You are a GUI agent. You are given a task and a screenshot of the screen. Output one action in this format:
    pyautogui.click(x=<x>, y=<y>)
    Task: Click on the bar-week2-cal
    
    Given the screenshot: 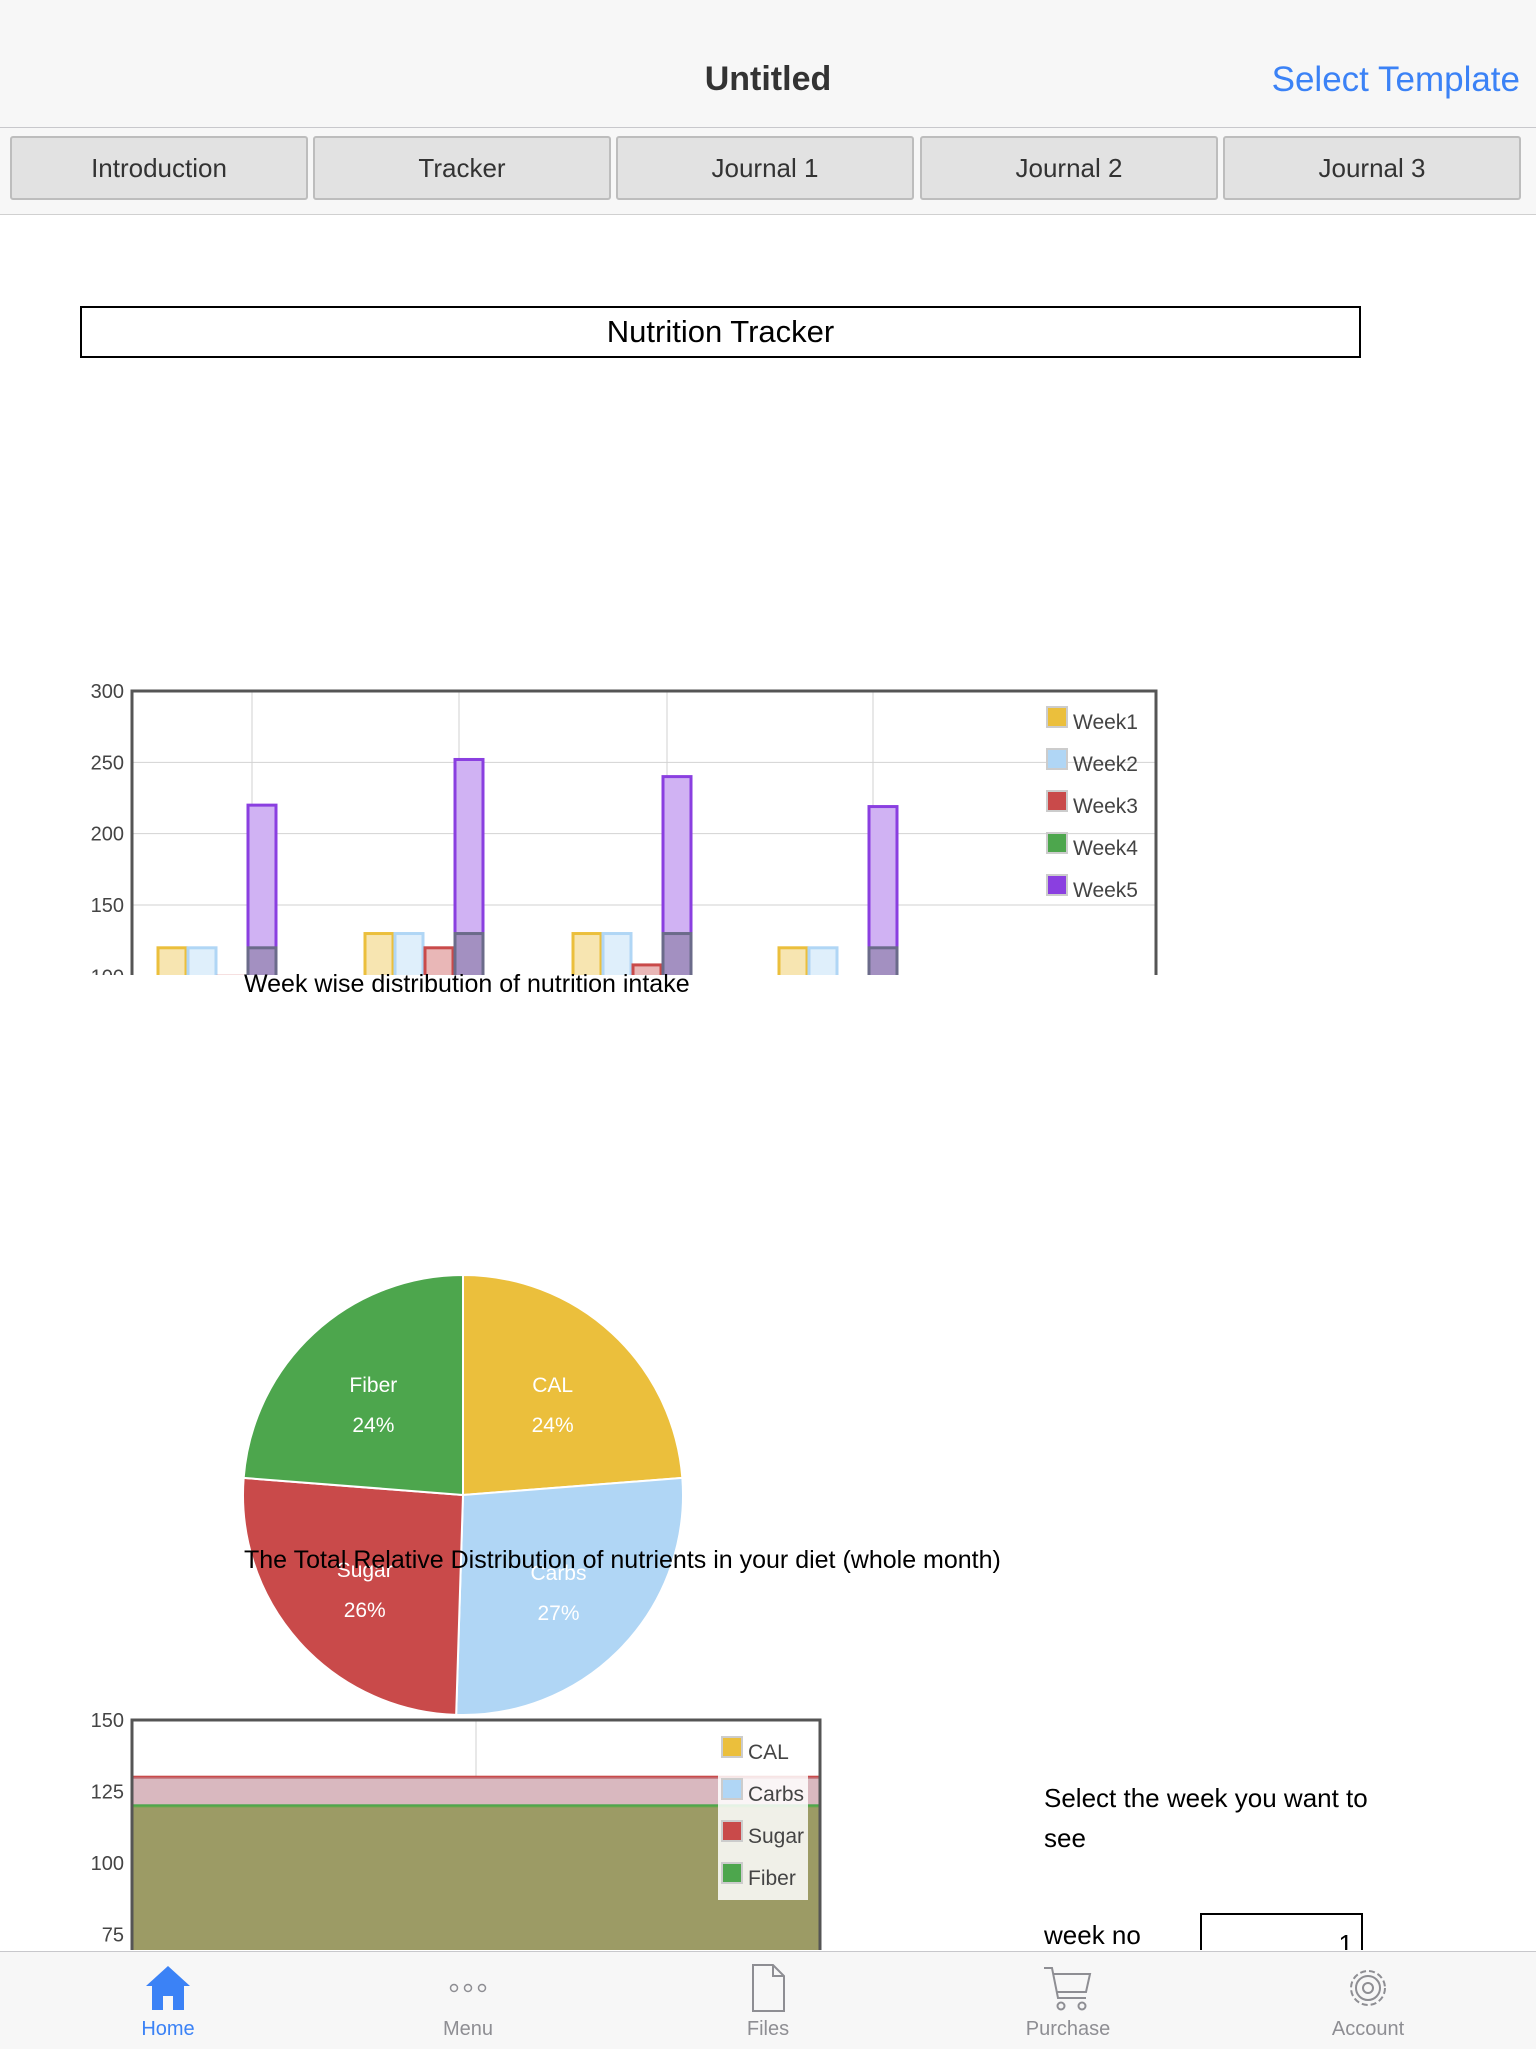 What is the action you would take?
    pyautogui.click(x=202, y=960)
    